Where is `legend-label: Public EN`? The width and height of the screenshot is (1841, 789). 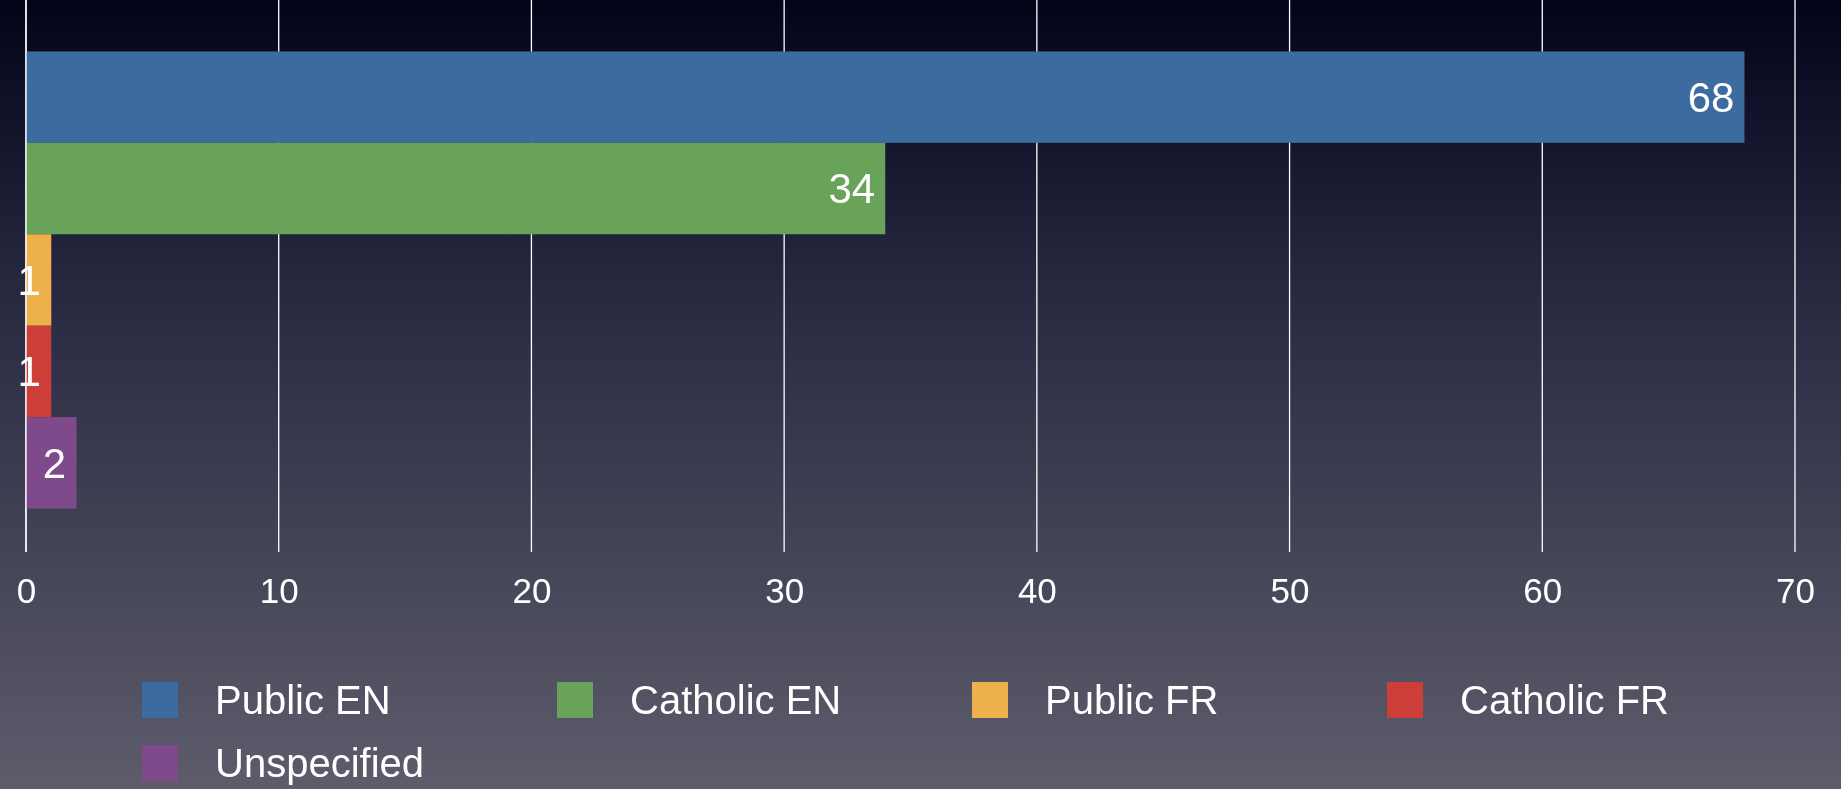
legend-label: Public EN is located at coordinates (303, 700).